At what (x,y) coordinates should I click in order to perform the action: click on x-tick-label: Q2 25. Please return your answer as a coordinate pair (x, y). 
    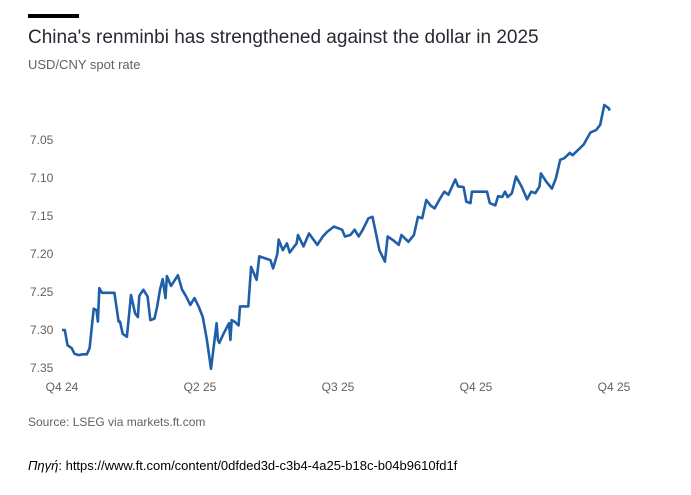
    Looking at the image, I should click on (200, 387).